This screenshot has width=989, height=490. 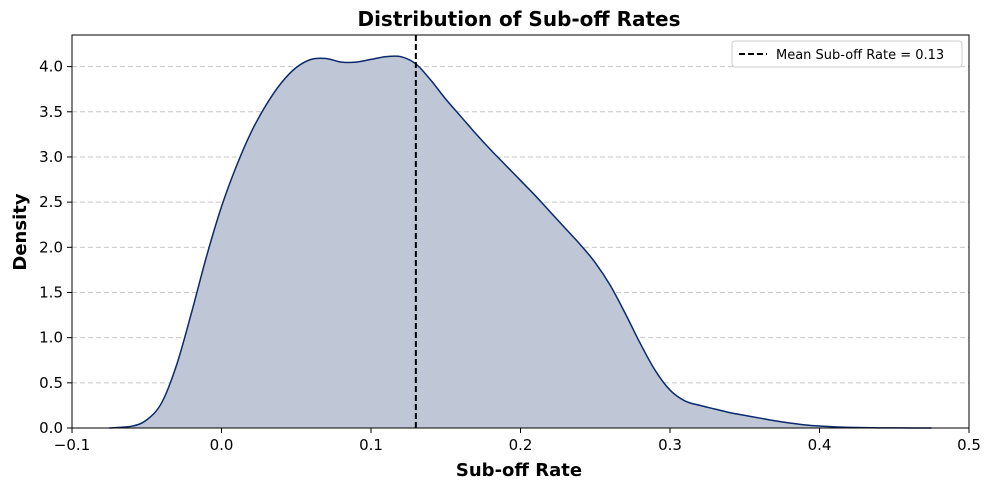 What do you see at coordinates (670, 445) in the screenshot?
I see `x-tick-label: 0.3` at bounding box center [670, 445].